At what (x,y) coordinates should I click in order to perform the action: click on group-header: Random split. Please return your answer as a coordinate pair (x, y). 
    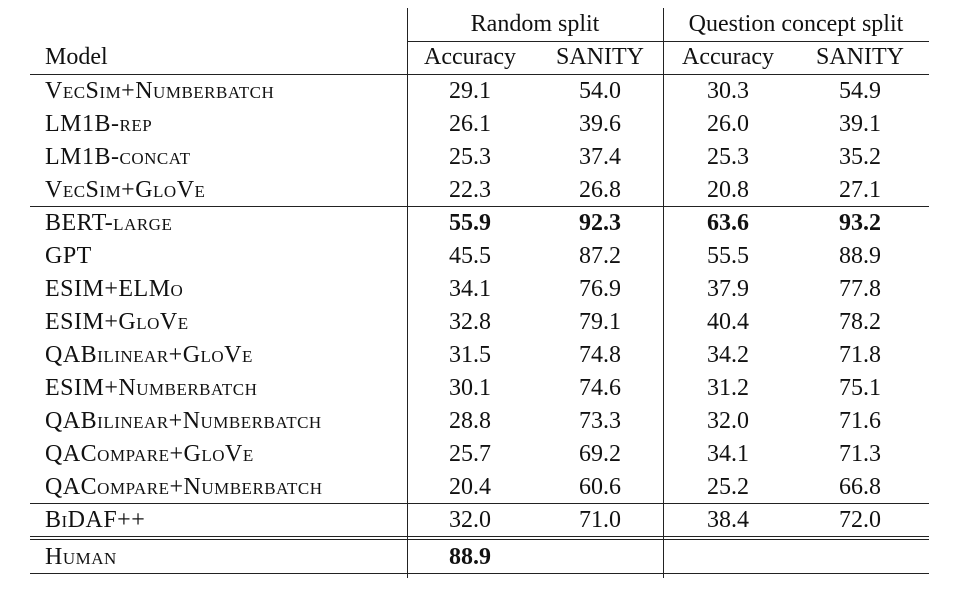
    Looking at the image, I should click on (535, 24).